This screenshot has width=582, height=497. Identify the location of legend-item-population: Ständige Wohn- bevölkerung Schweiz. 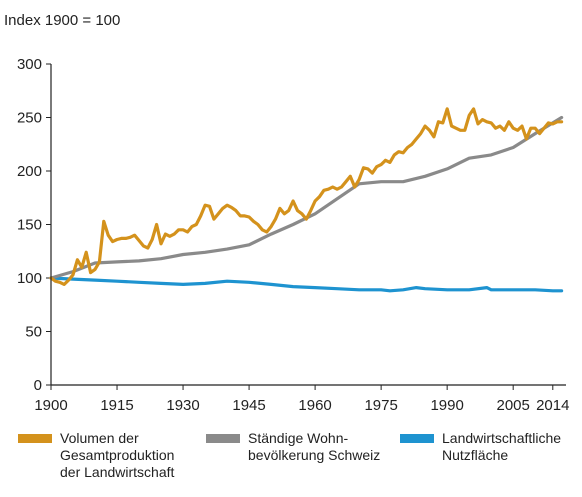
(293, 447).